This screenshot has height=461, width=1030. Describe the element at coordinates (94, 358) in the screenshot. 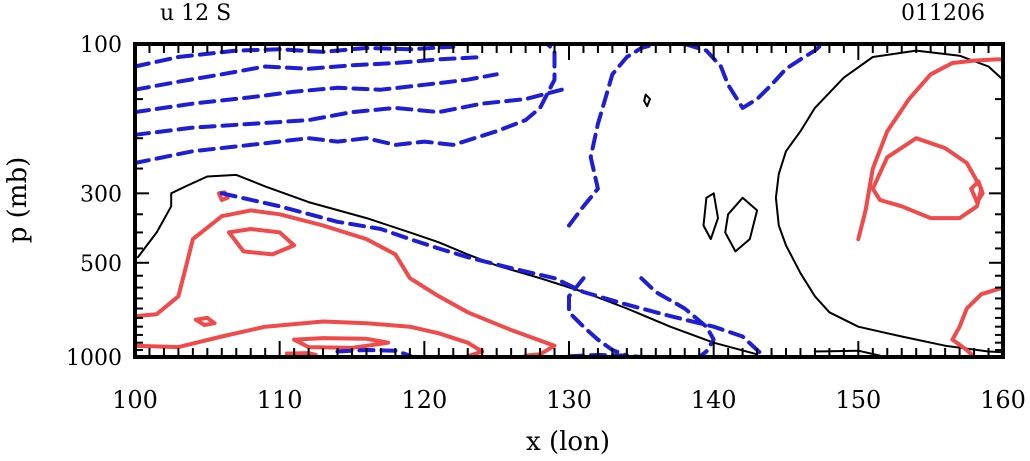

I see `y-tick-label: 1000` at that location.